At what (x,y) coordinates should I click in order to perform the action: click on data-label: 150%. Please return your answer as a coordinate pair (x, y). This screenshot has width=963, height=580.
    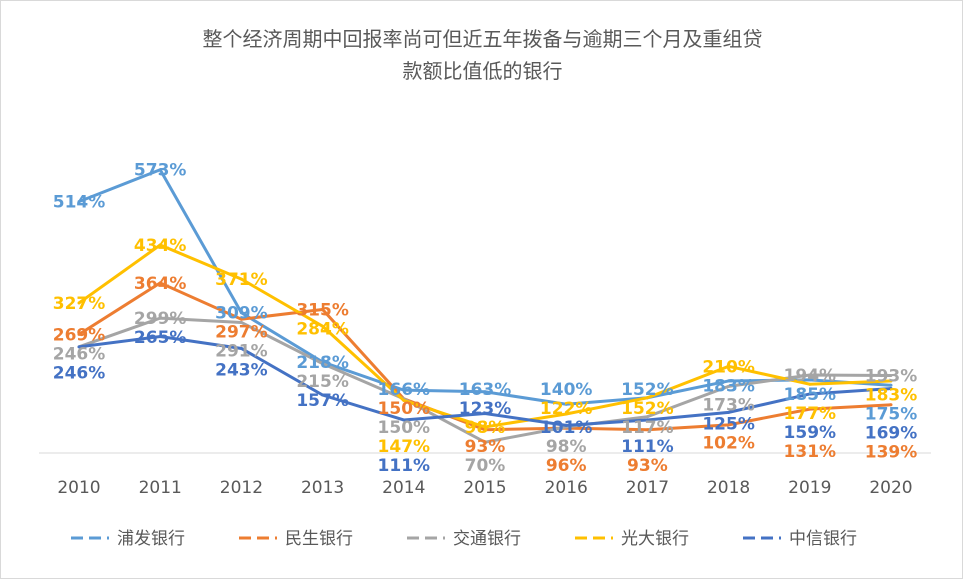
    Looking at the image, I should click on (404, 428).